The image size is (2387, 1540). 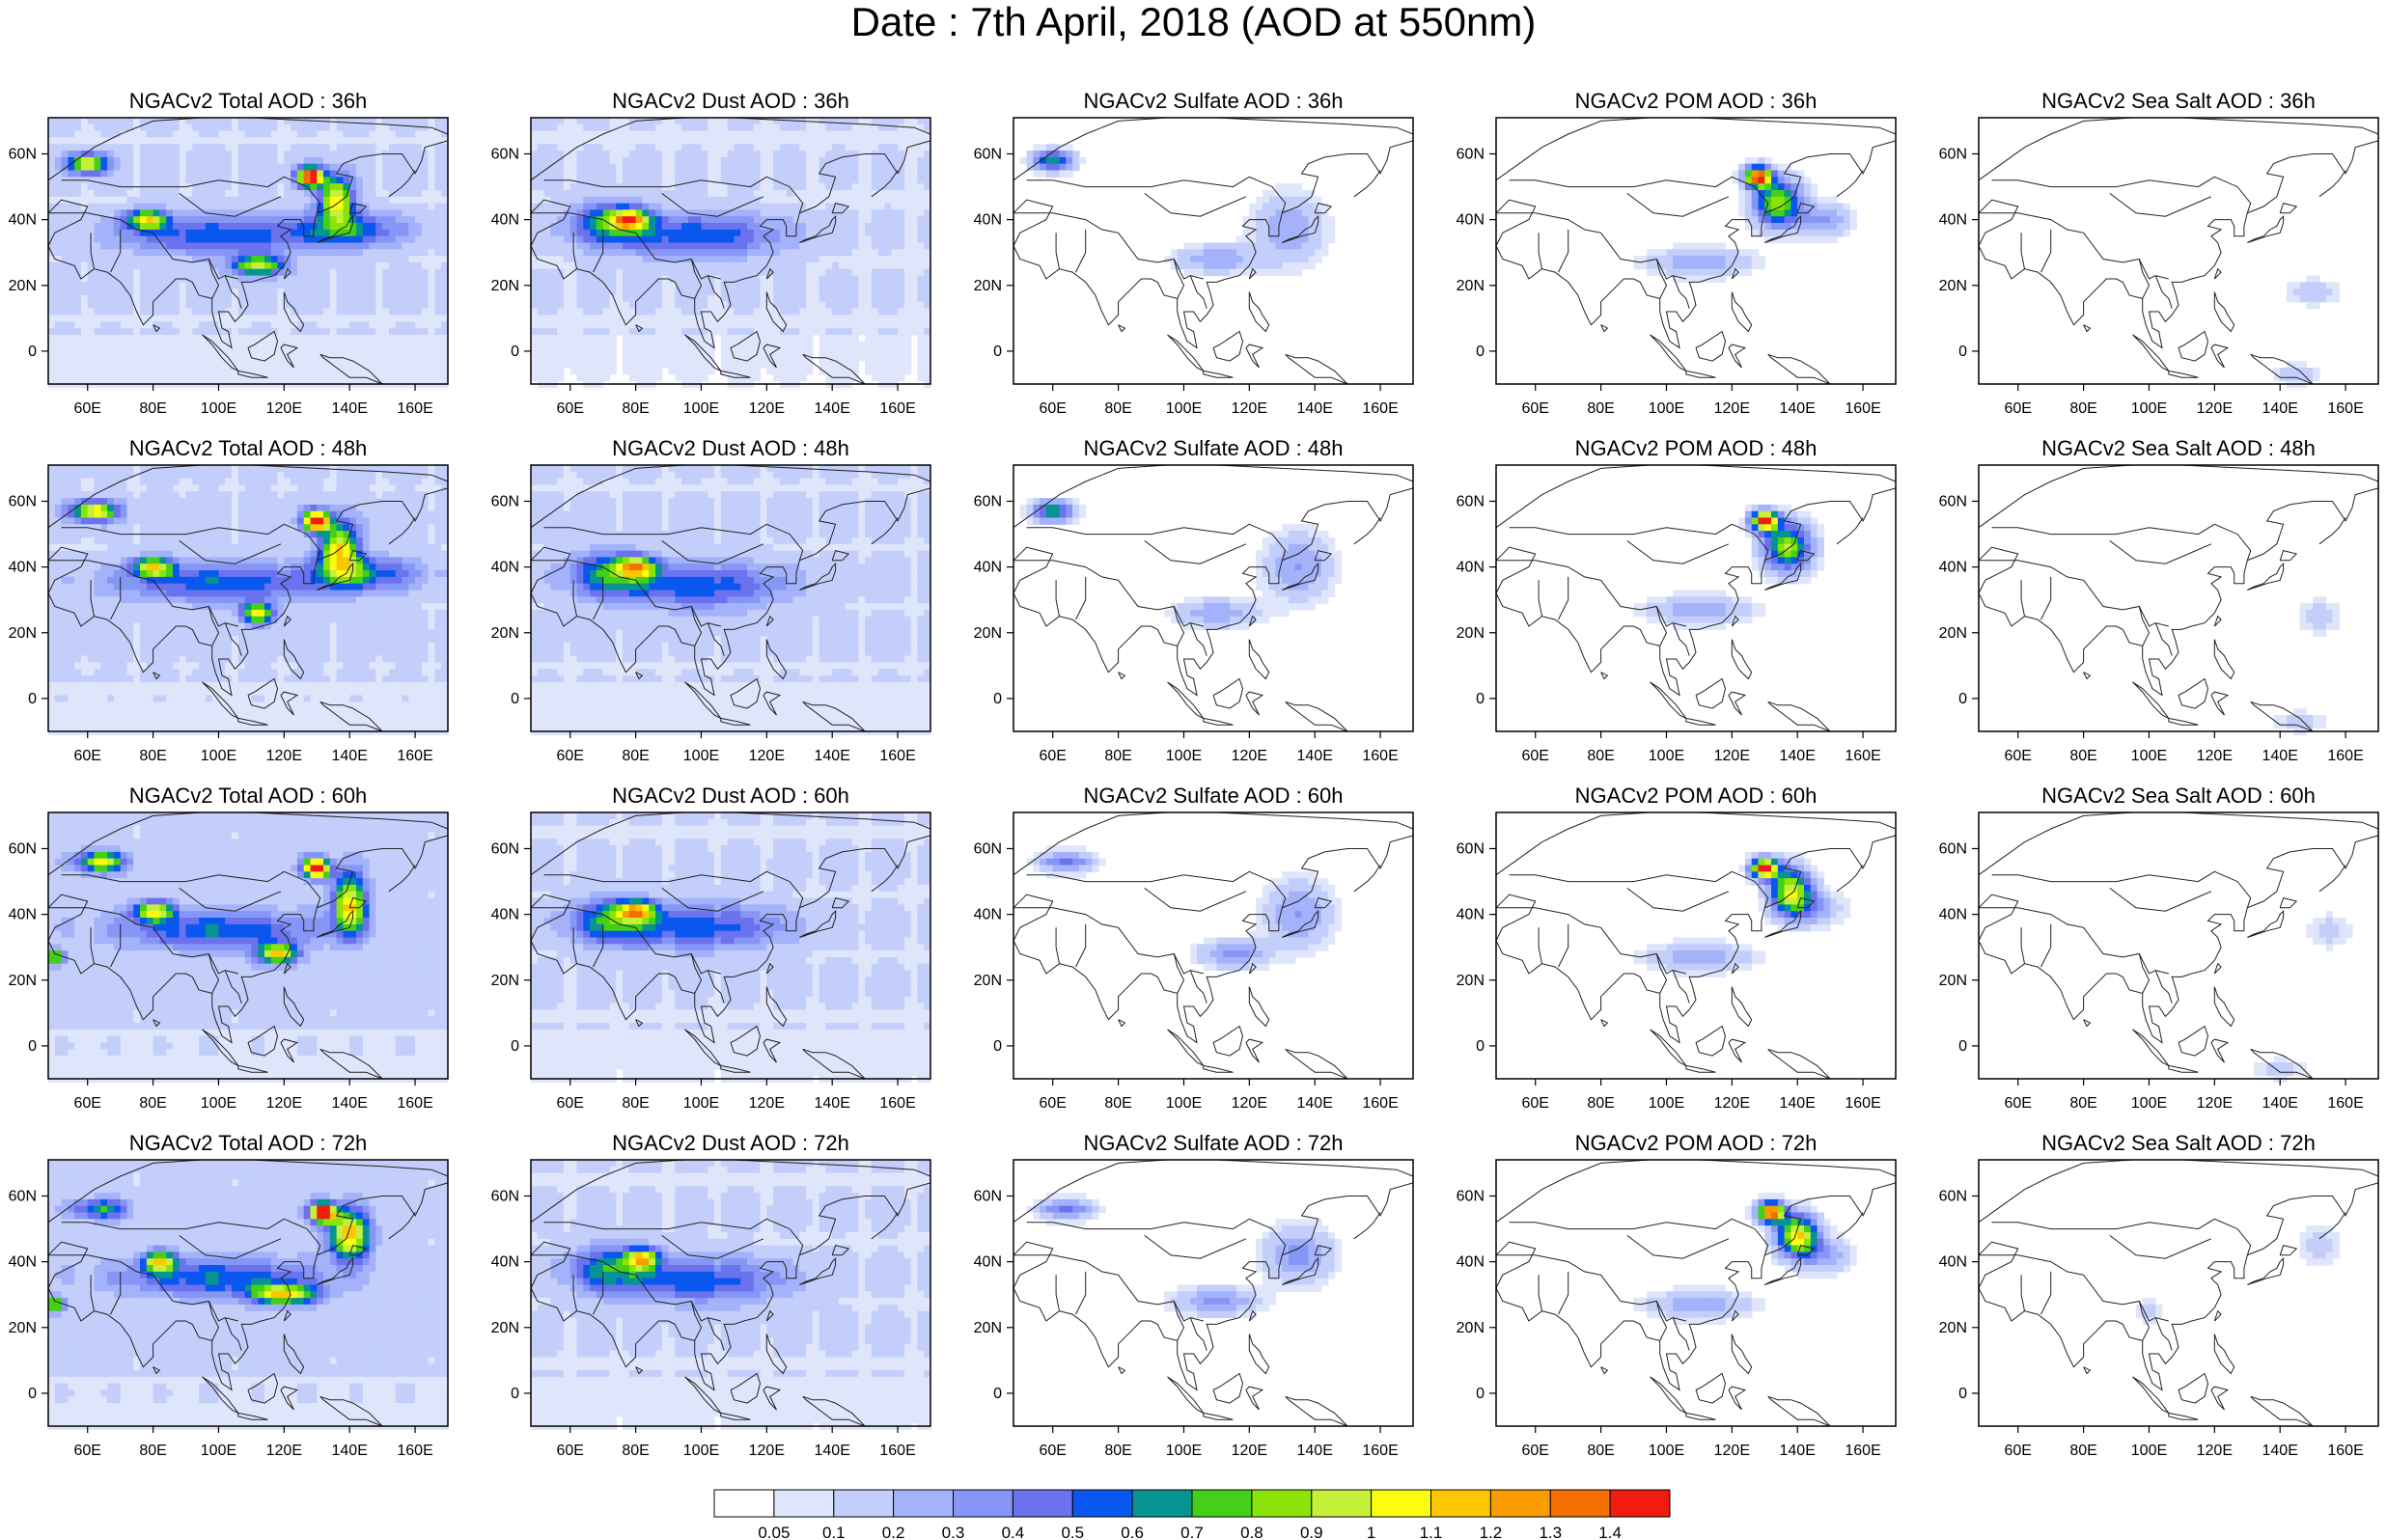 I want to click on colorbar-label: 0.05, so click(x=774, y=1532).